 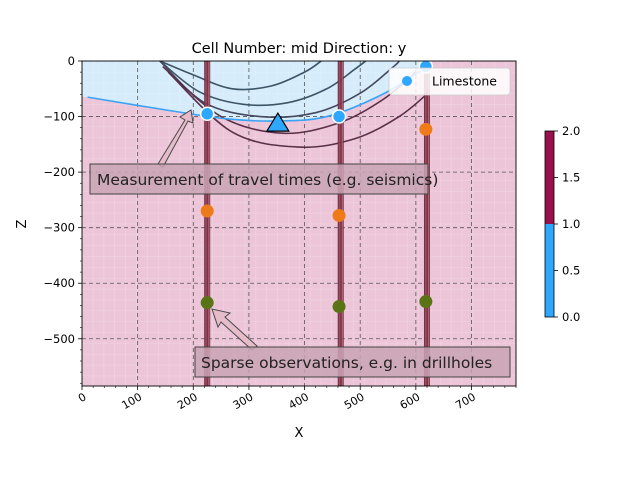 What do you see at coordinates (59, 283) in the screenshot?
I see `y-tick-label-4: −400` at bounding box center [59, 283].